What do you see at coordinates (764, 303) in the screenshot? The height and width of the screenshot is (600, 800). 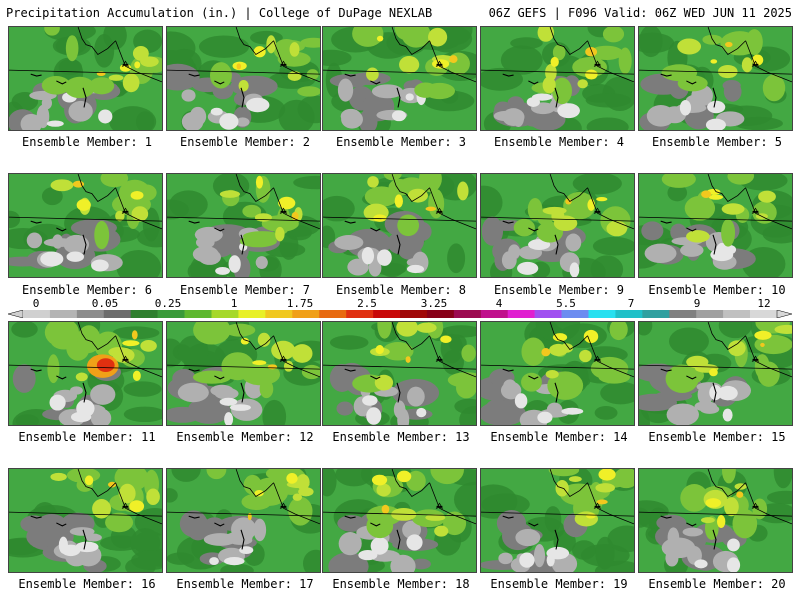 I see `colorbar-tick-label: 12` at bounding box center [764, 303].